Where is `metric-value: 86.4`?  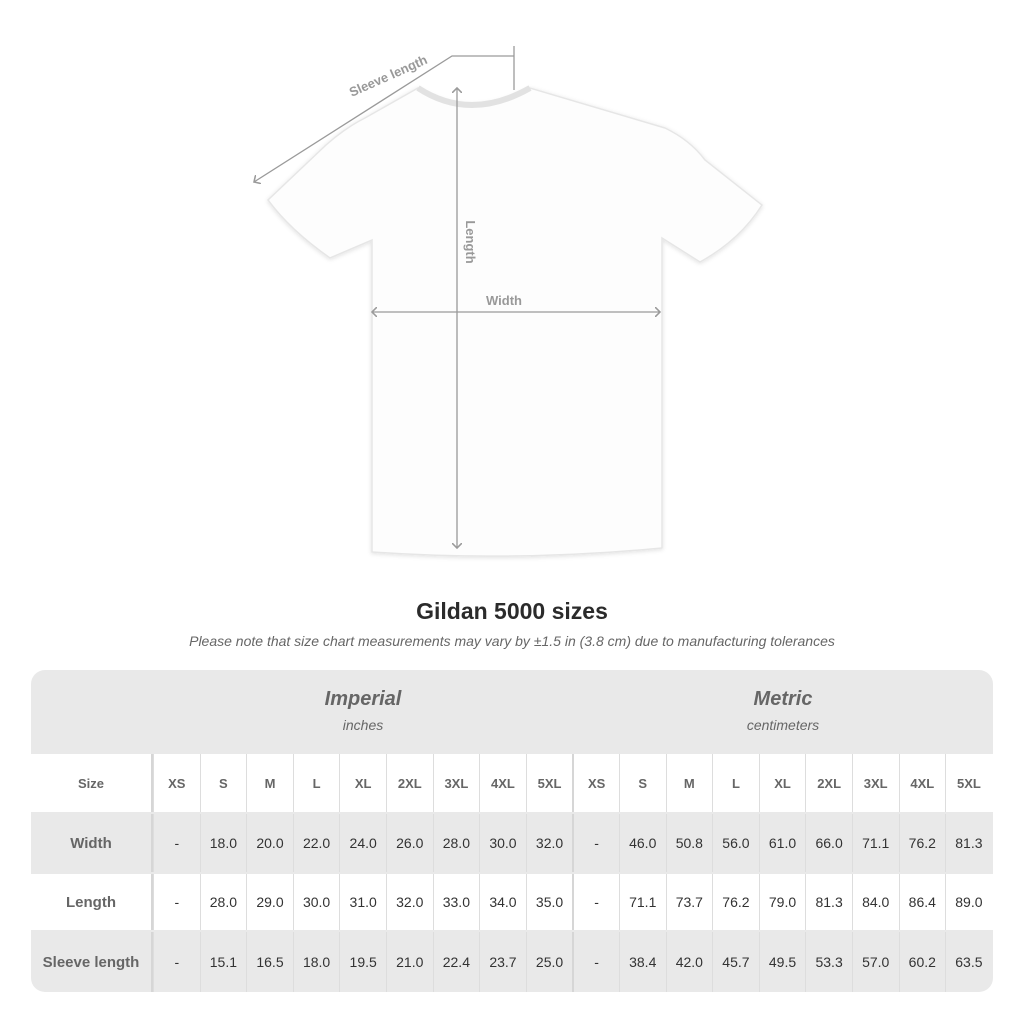
metric-value: 86.4 is located at coordinates (922, 902).